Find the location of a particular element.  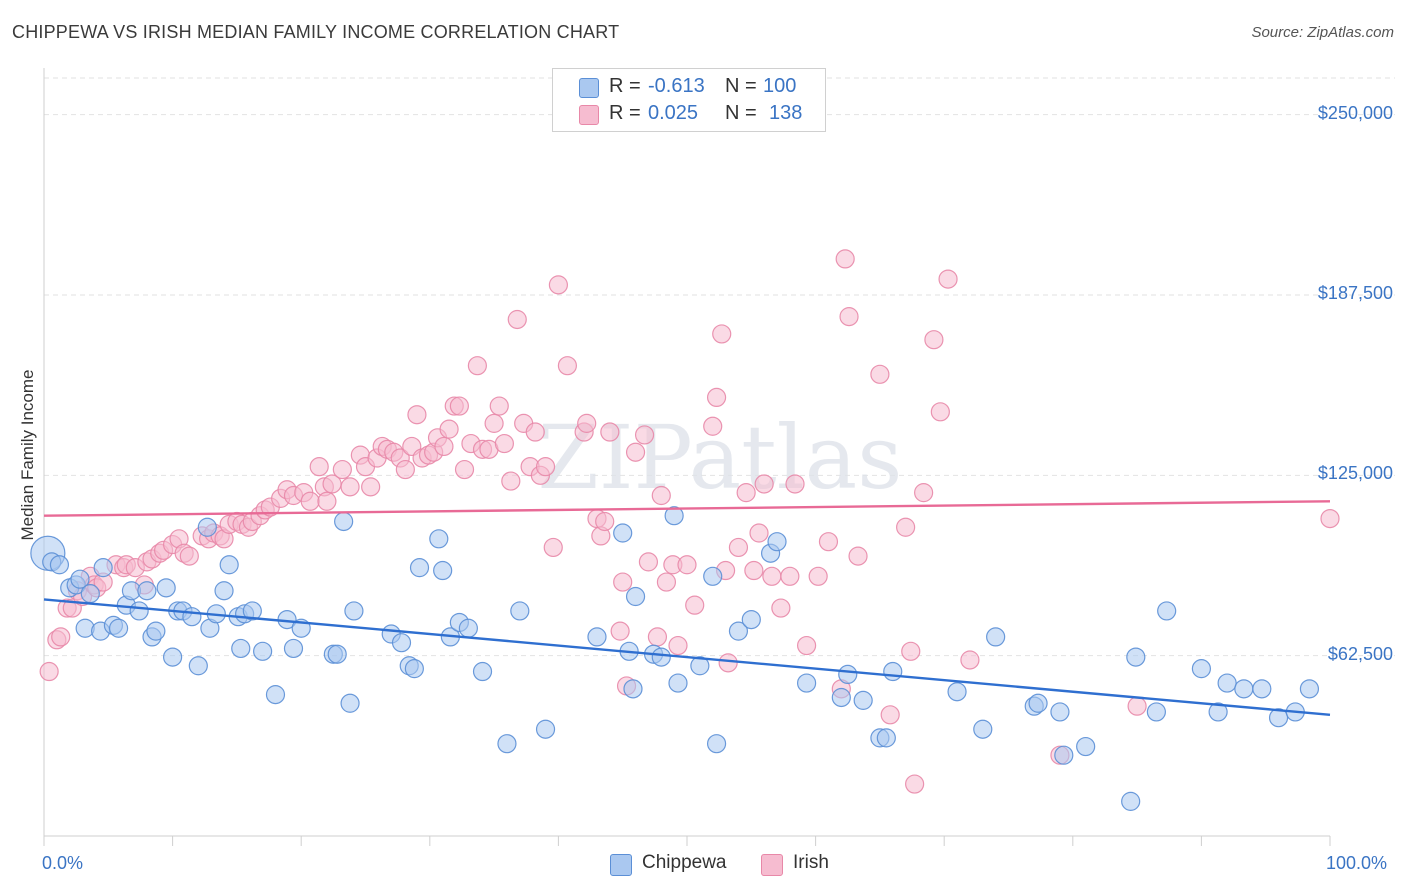

x-tick-label-min: 0.0% is located at coordinates (63, 863).